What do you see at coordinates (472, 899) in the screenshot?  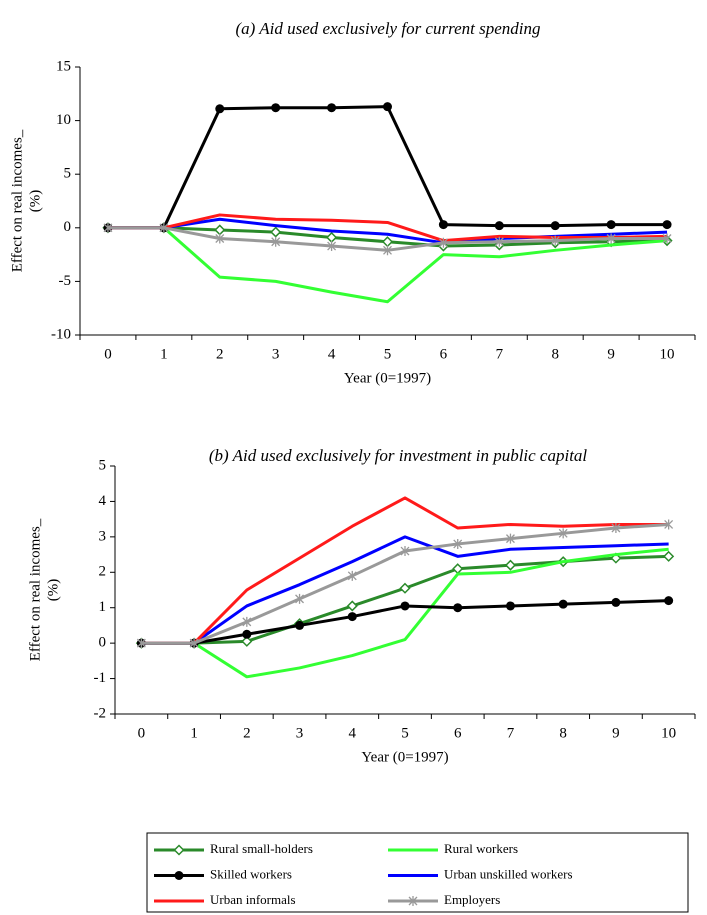 I see `legend-label: Employers` at bounding box center [472, 899].